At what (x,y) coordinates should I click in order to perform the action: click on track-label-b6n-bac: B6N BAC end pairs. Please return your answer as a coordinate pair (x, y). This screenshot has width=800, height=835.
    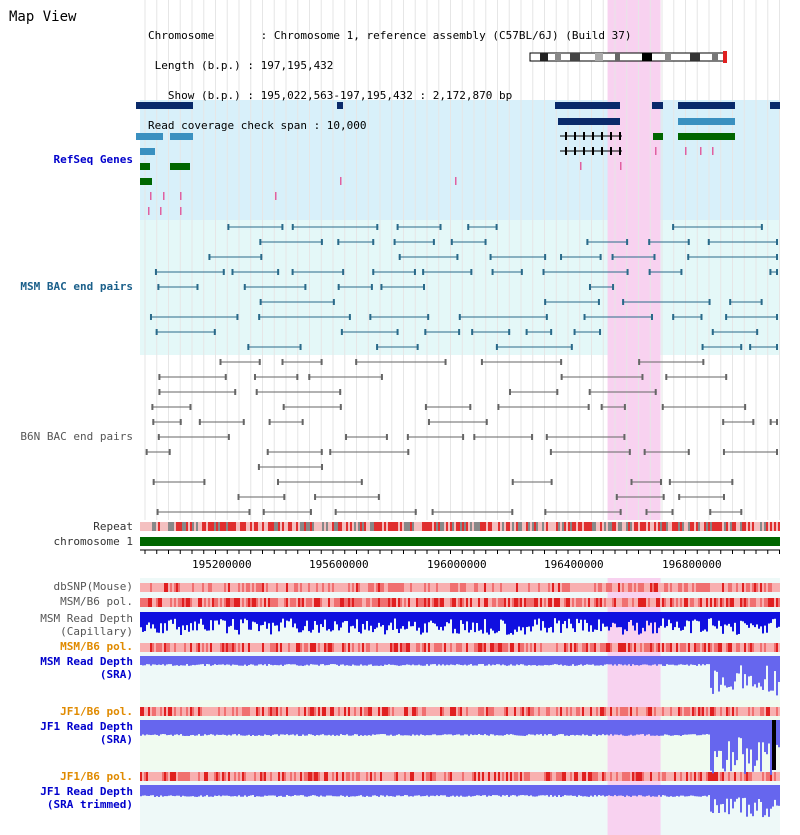
    Looking at the image, I should click on (76, 436).